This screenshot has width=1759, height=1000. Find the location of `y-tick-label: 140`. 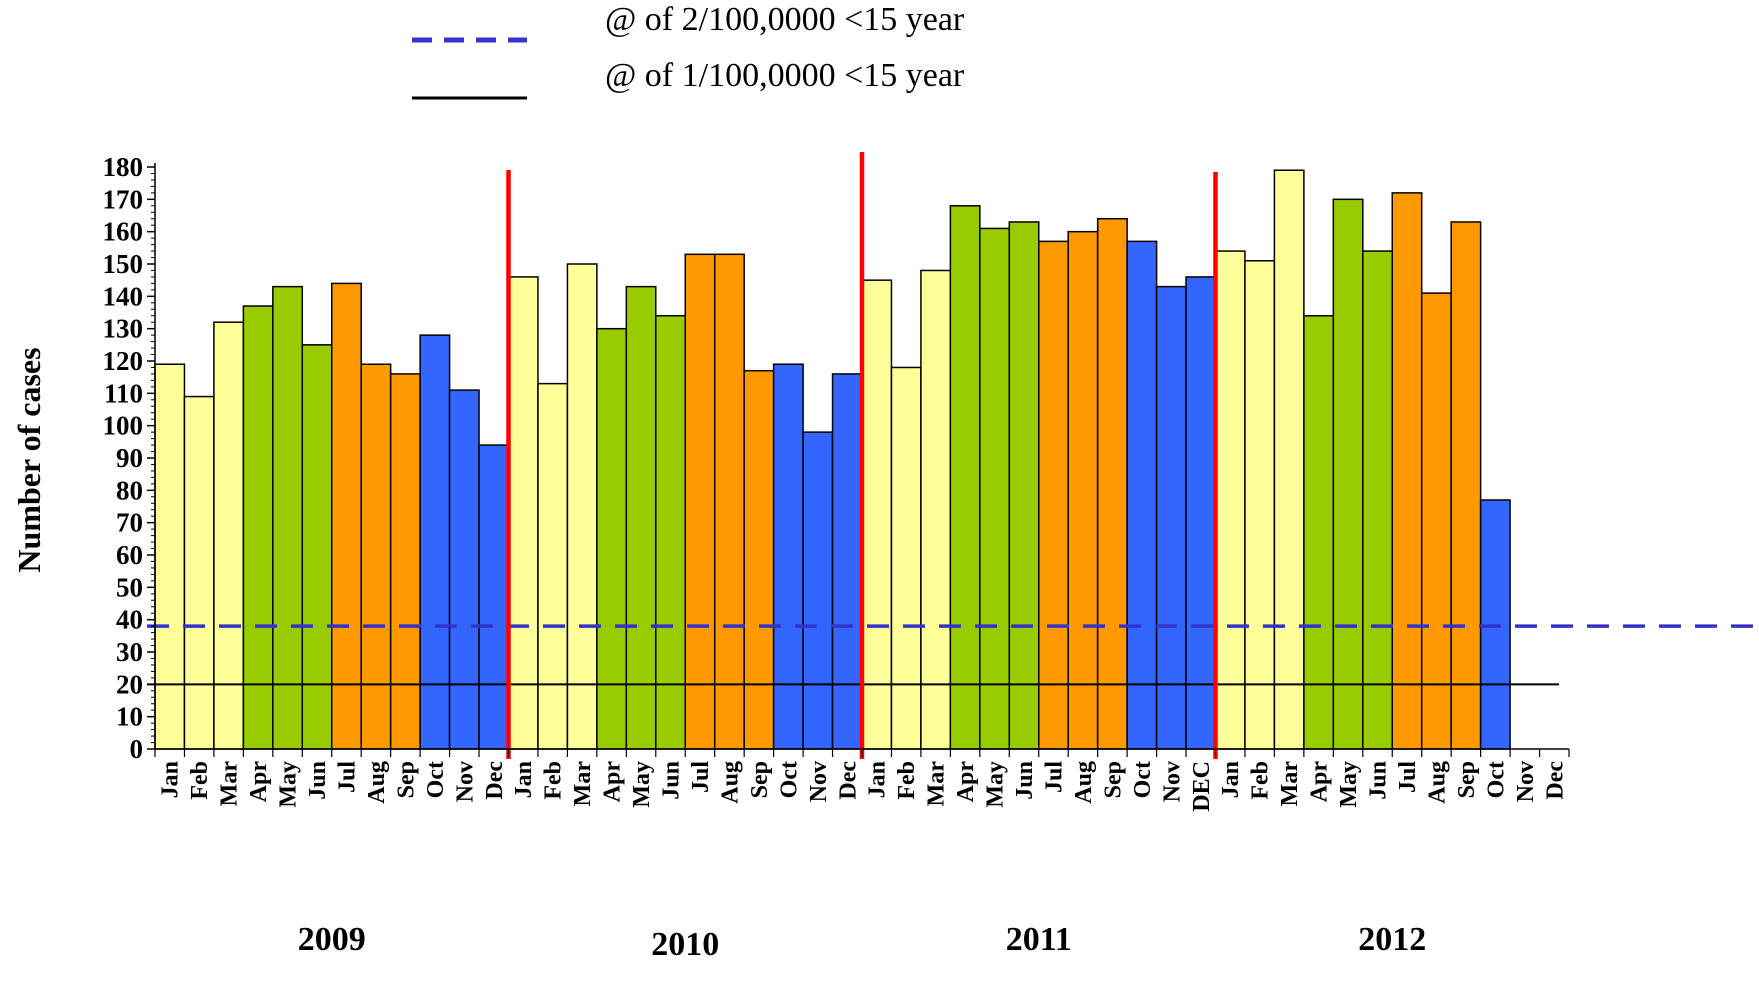

y-tick-label: 140 is located at coordinates (123, 296).